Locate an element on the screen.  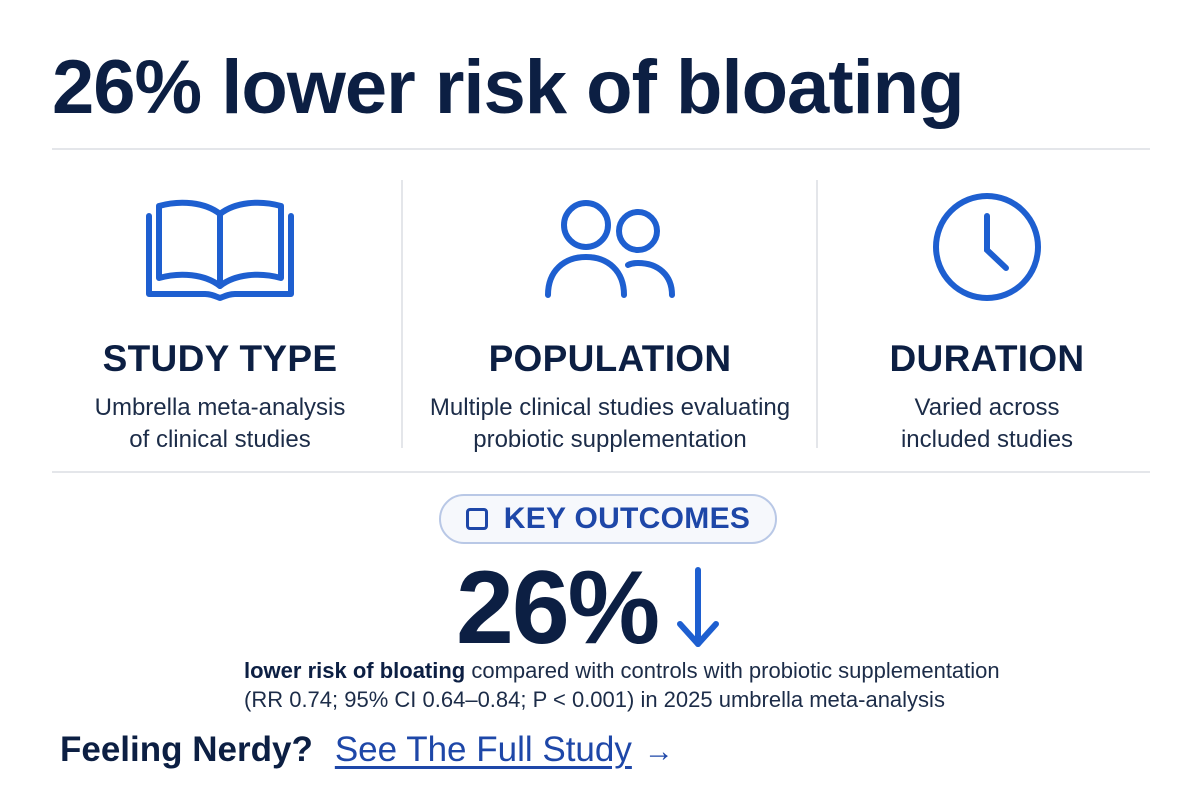
stat-title: DURATION is located at coordinates (987, 358).